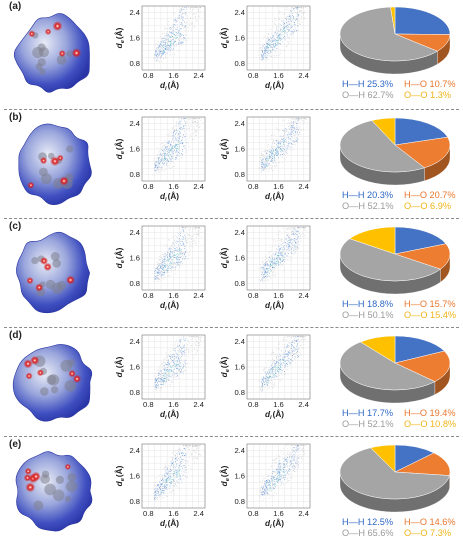  Describe the element at coordinates (395, 40) in the screenshot. I see `contact-pie-chart` at that location.